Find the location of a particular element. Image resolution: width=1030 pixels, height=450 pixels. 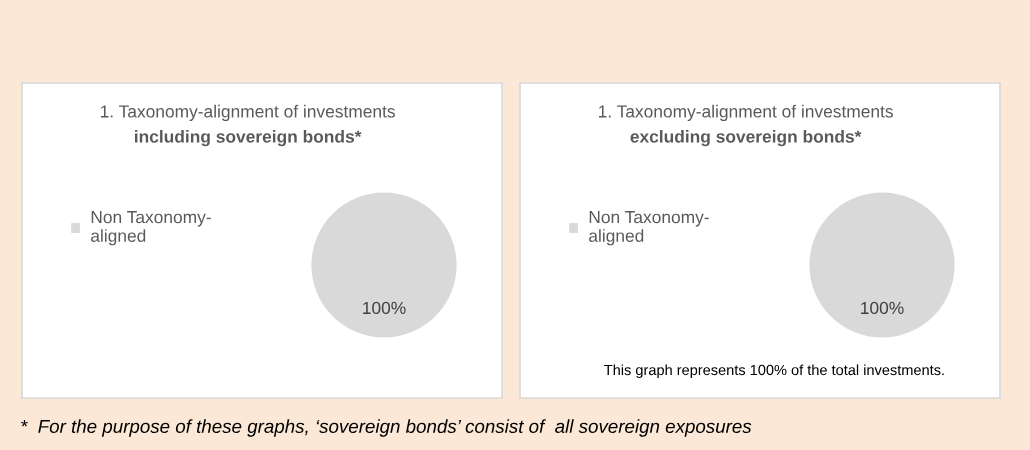

text: * For the purpose of these graphs, ‘sovereign bonds’ consist of all sovereign exposures is located at coordinates (386, 428).